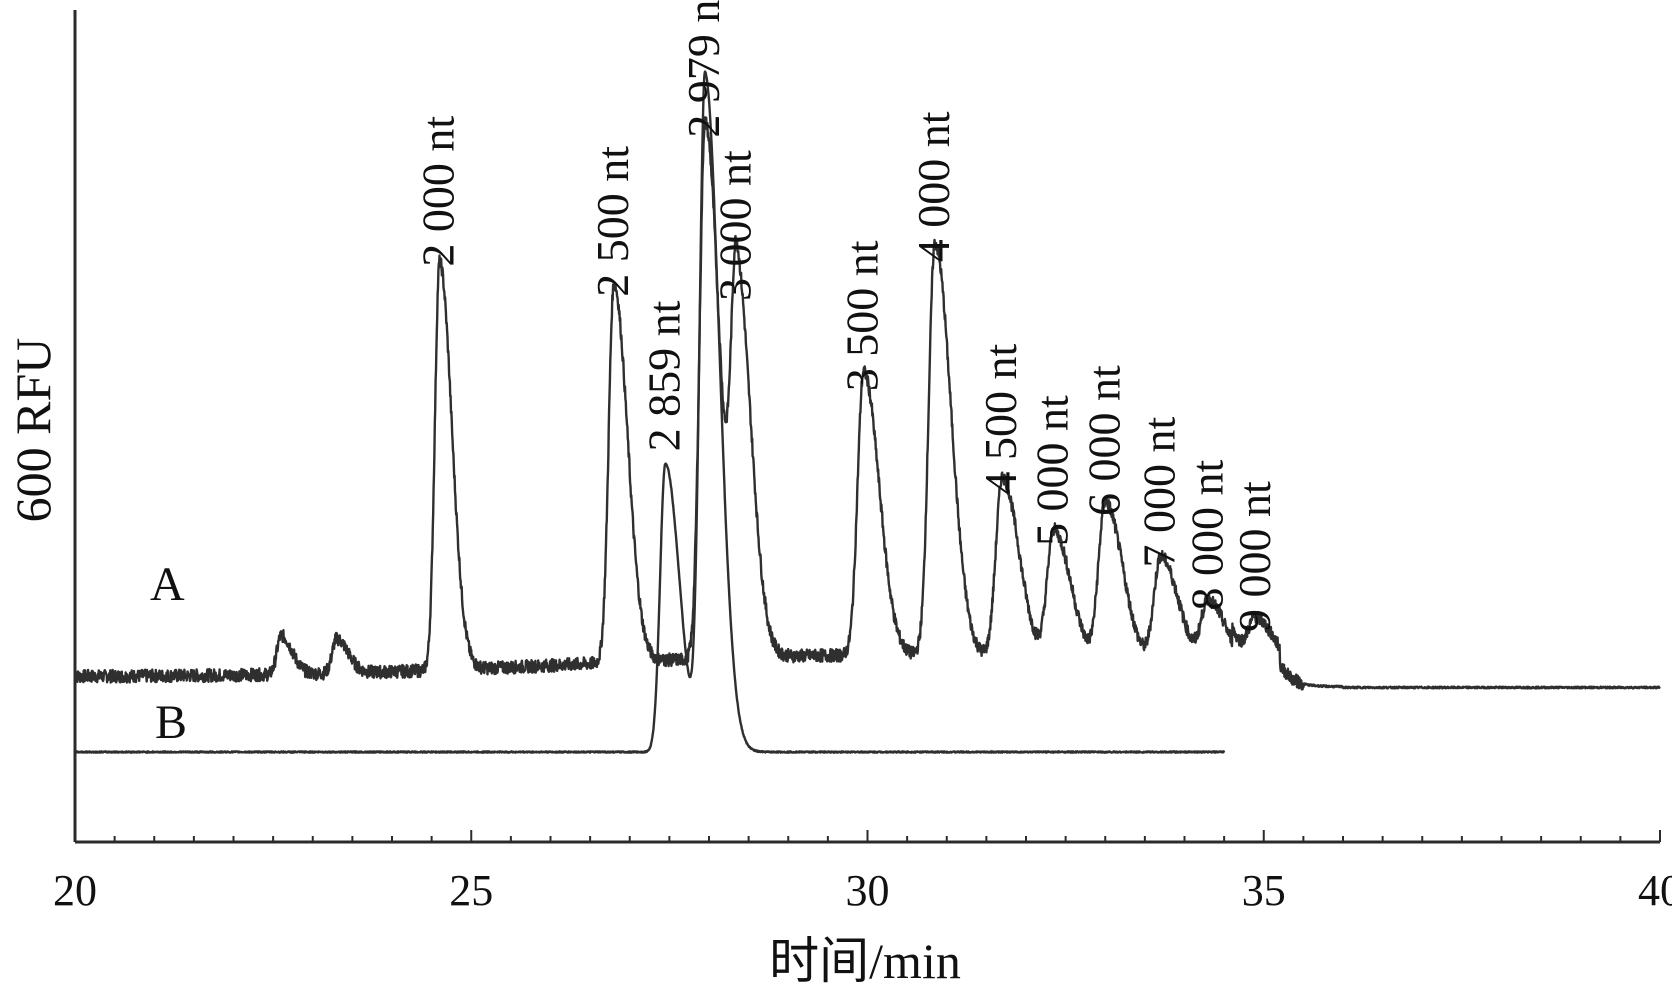  Describe the element at coordinates (1264, 890) in the screenshot. I see `x-tick-label: 35` at that location.